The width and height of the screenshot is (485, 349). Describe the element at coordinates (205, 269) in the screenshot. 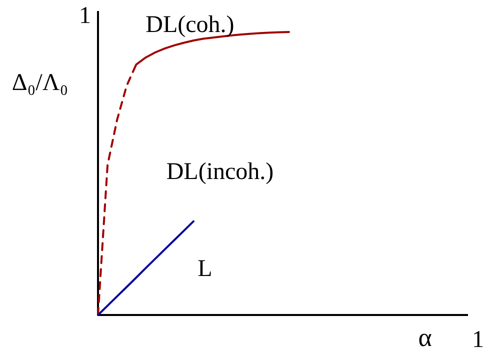

I see `annotation: L` at that location.